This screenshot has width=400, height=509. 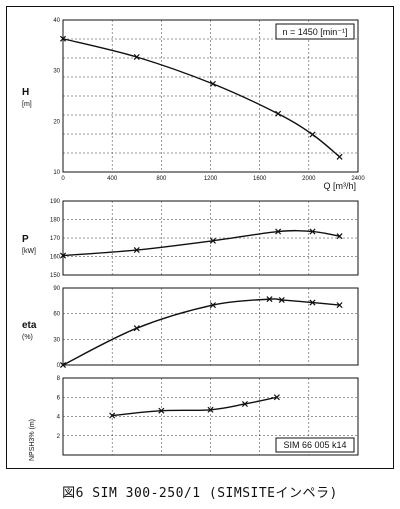 I want to click on x-tick-label-H: 800, so click(x=161, y=179).